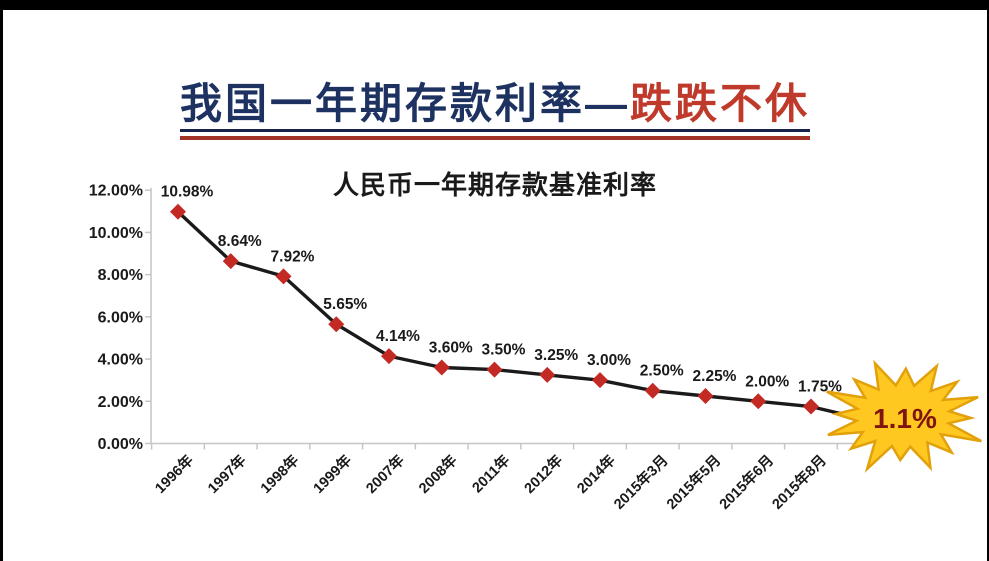 This screenshot has height=561, width=989. I want to click on x-tick-label: 2007年, so click(385, 474).